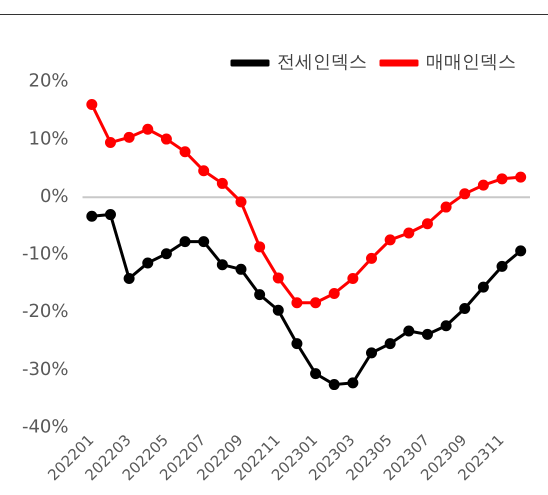  What do you see at coordinates (45, 369) in the screenshot?
I see `y-tick-label: -30%` at bounding box center [45, 369].